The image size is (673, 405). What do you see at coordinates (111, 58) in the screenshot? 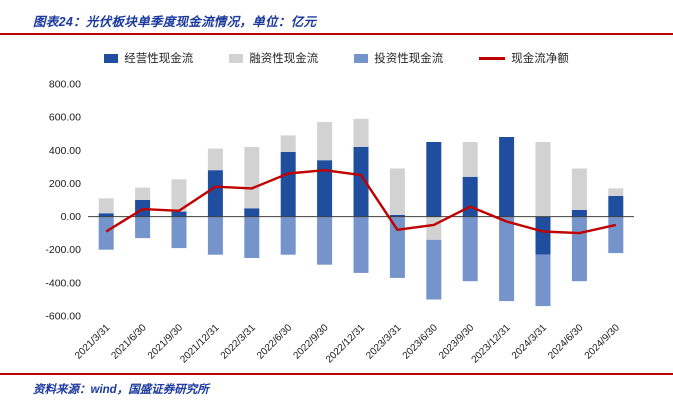
I see `operating-cashflow-swatch-icon` at bounding box center [111, 58].